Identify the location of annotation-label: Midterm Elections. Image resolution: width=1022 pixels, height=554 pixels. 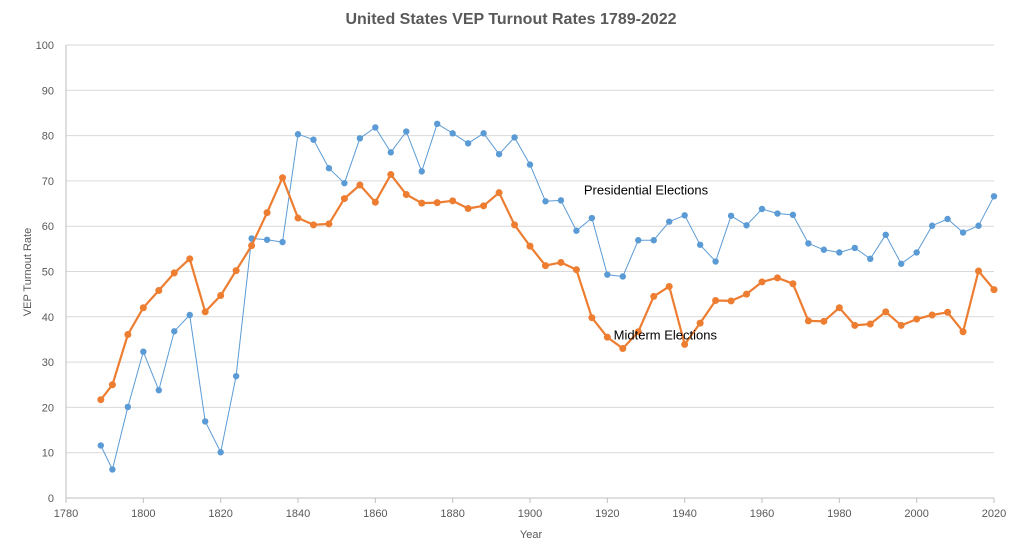
(666, 334).